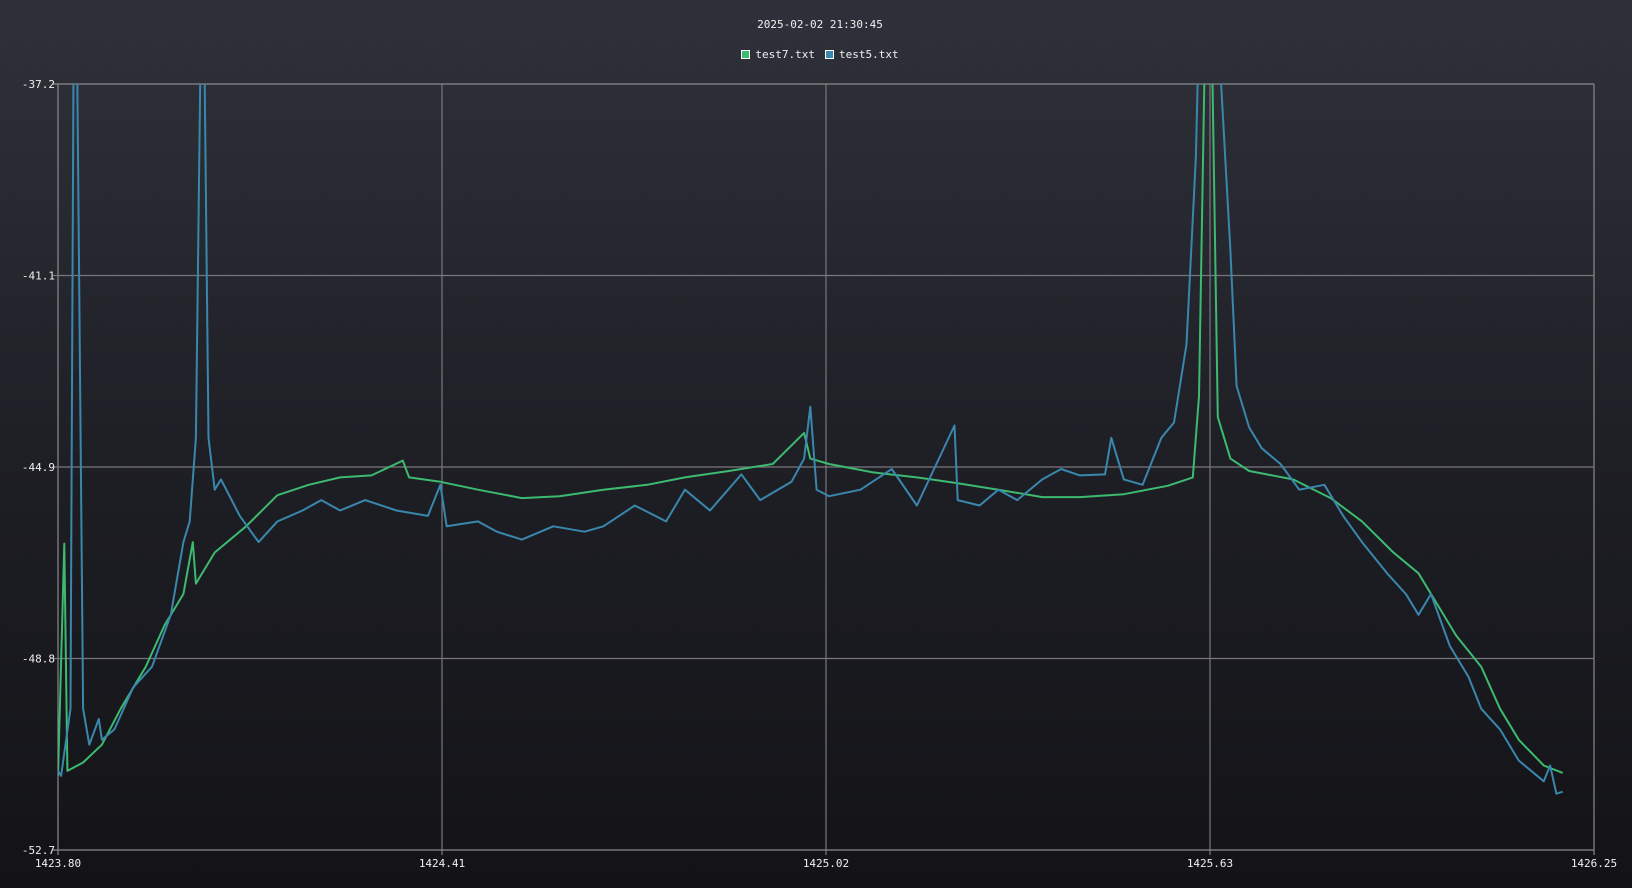  What do you see at coordinates (1594, 863) in the screenshot?
I see `x-tick-label: 1426.25` at bounding box center [1594, 863].